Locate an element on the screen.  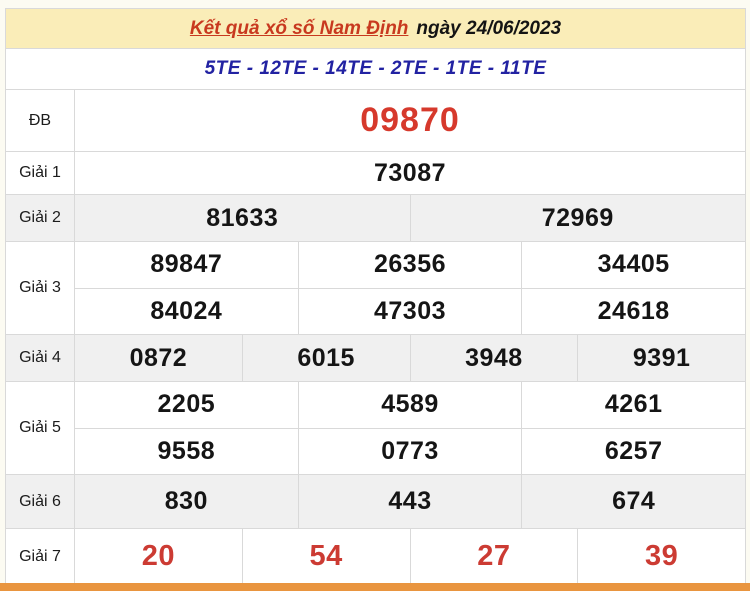
prize-values: 81633 72969 is located at coordinates (410, 218).